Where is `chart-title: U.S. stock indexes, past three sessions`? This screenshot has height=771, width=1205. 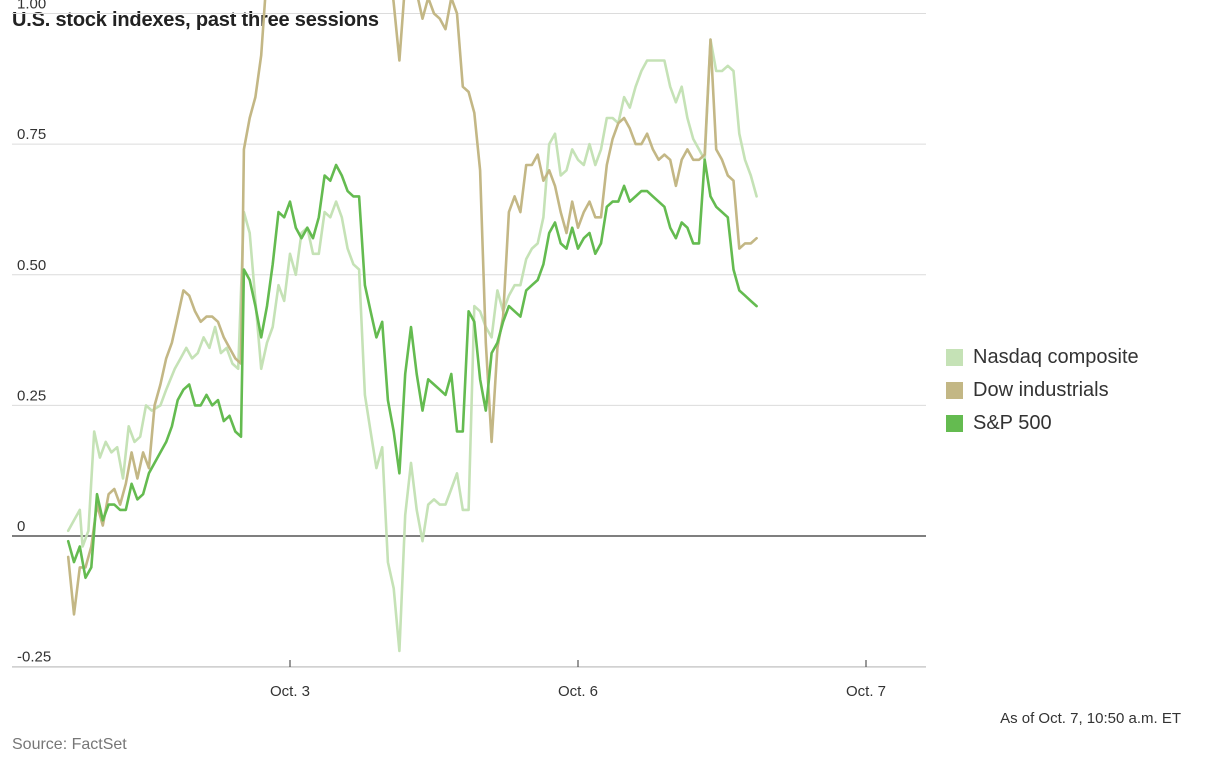 chart-title: U.S. stock indexes, past three sessions is located at coordinates (195, 20).